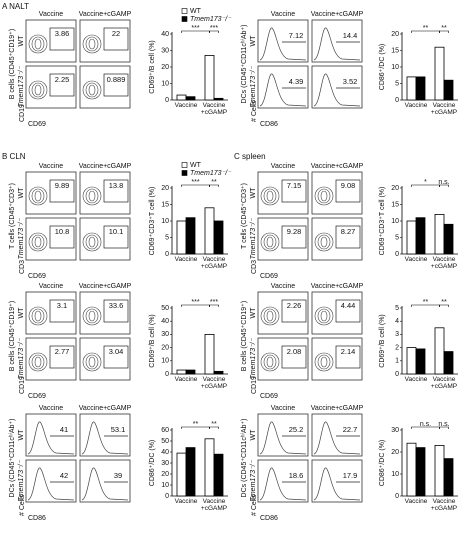  What do you see at coordinates (165, 441) in the screenshot?
I see `y-tick-label: 50` at bounding box center [165, 441].